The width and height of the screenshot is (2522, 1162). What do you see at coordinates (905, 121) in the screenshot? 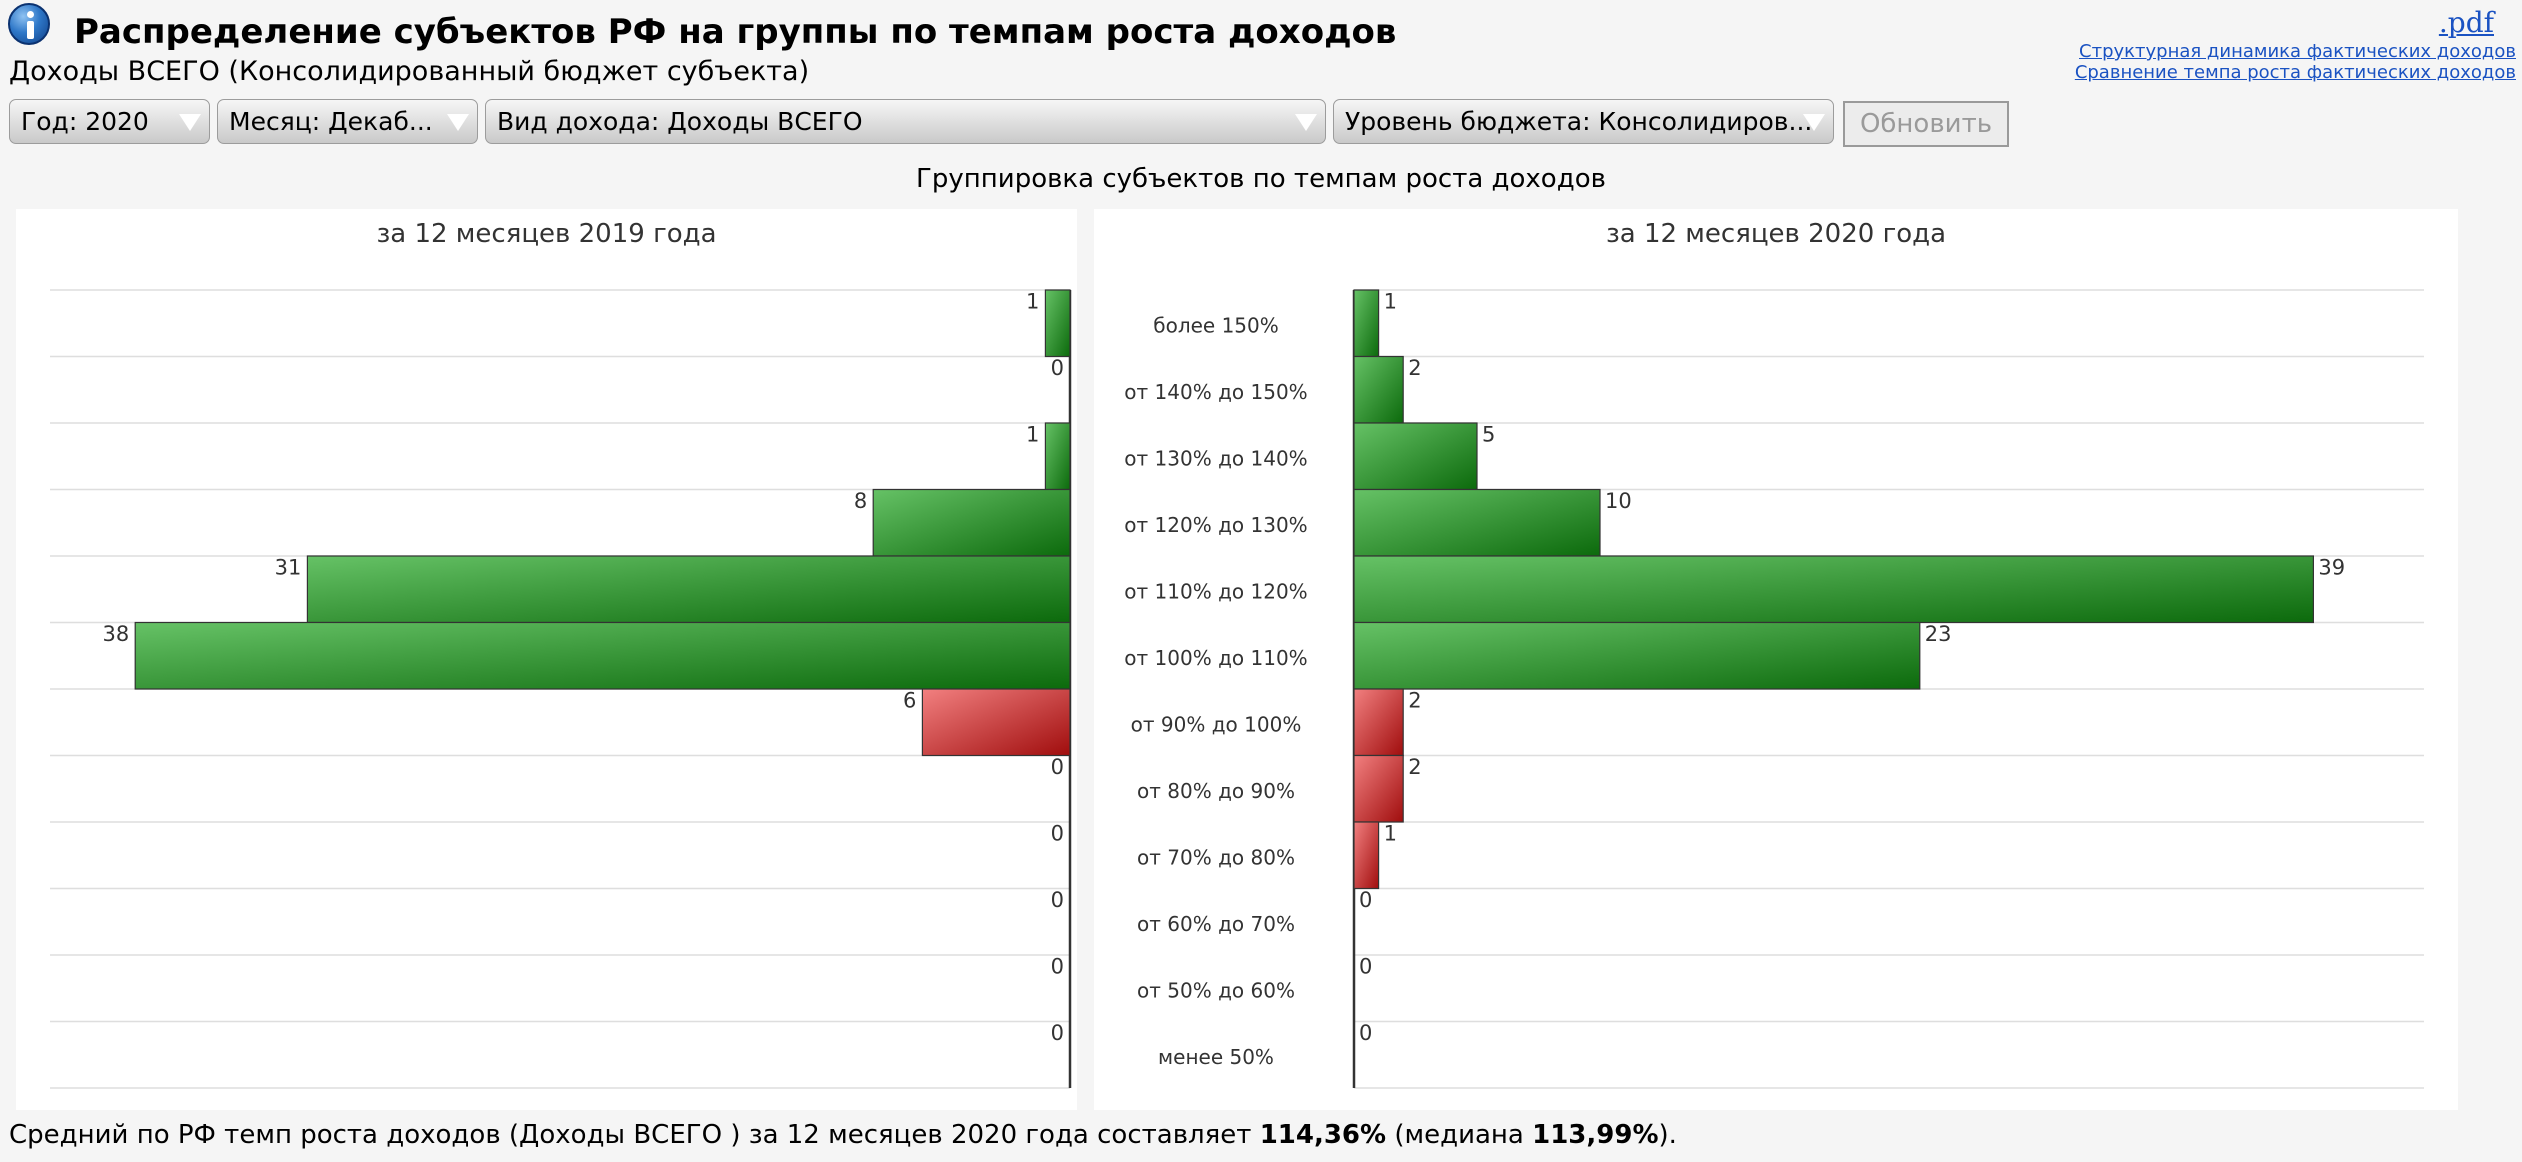
I see `income-type-select: Вид дохода: Доходы ВСЕГО` at bounding box center [905, 121].